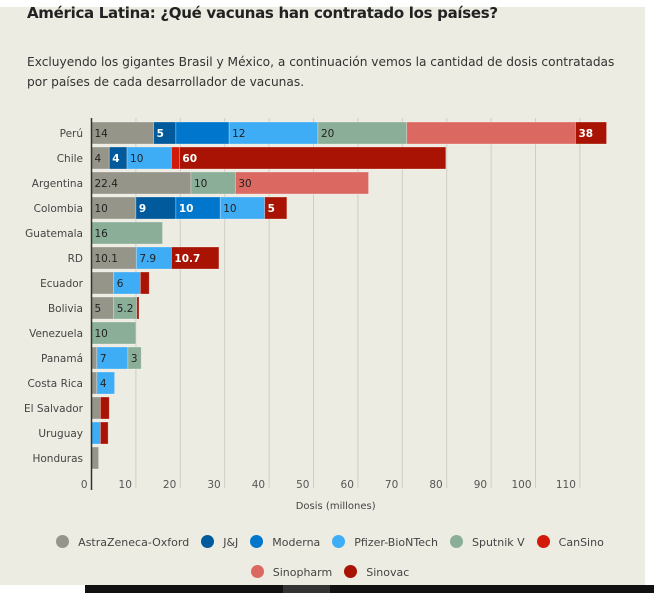 This screenshot has height=593, width=654. I want to click on legend-item: Sputnik V, so click(487, 543).